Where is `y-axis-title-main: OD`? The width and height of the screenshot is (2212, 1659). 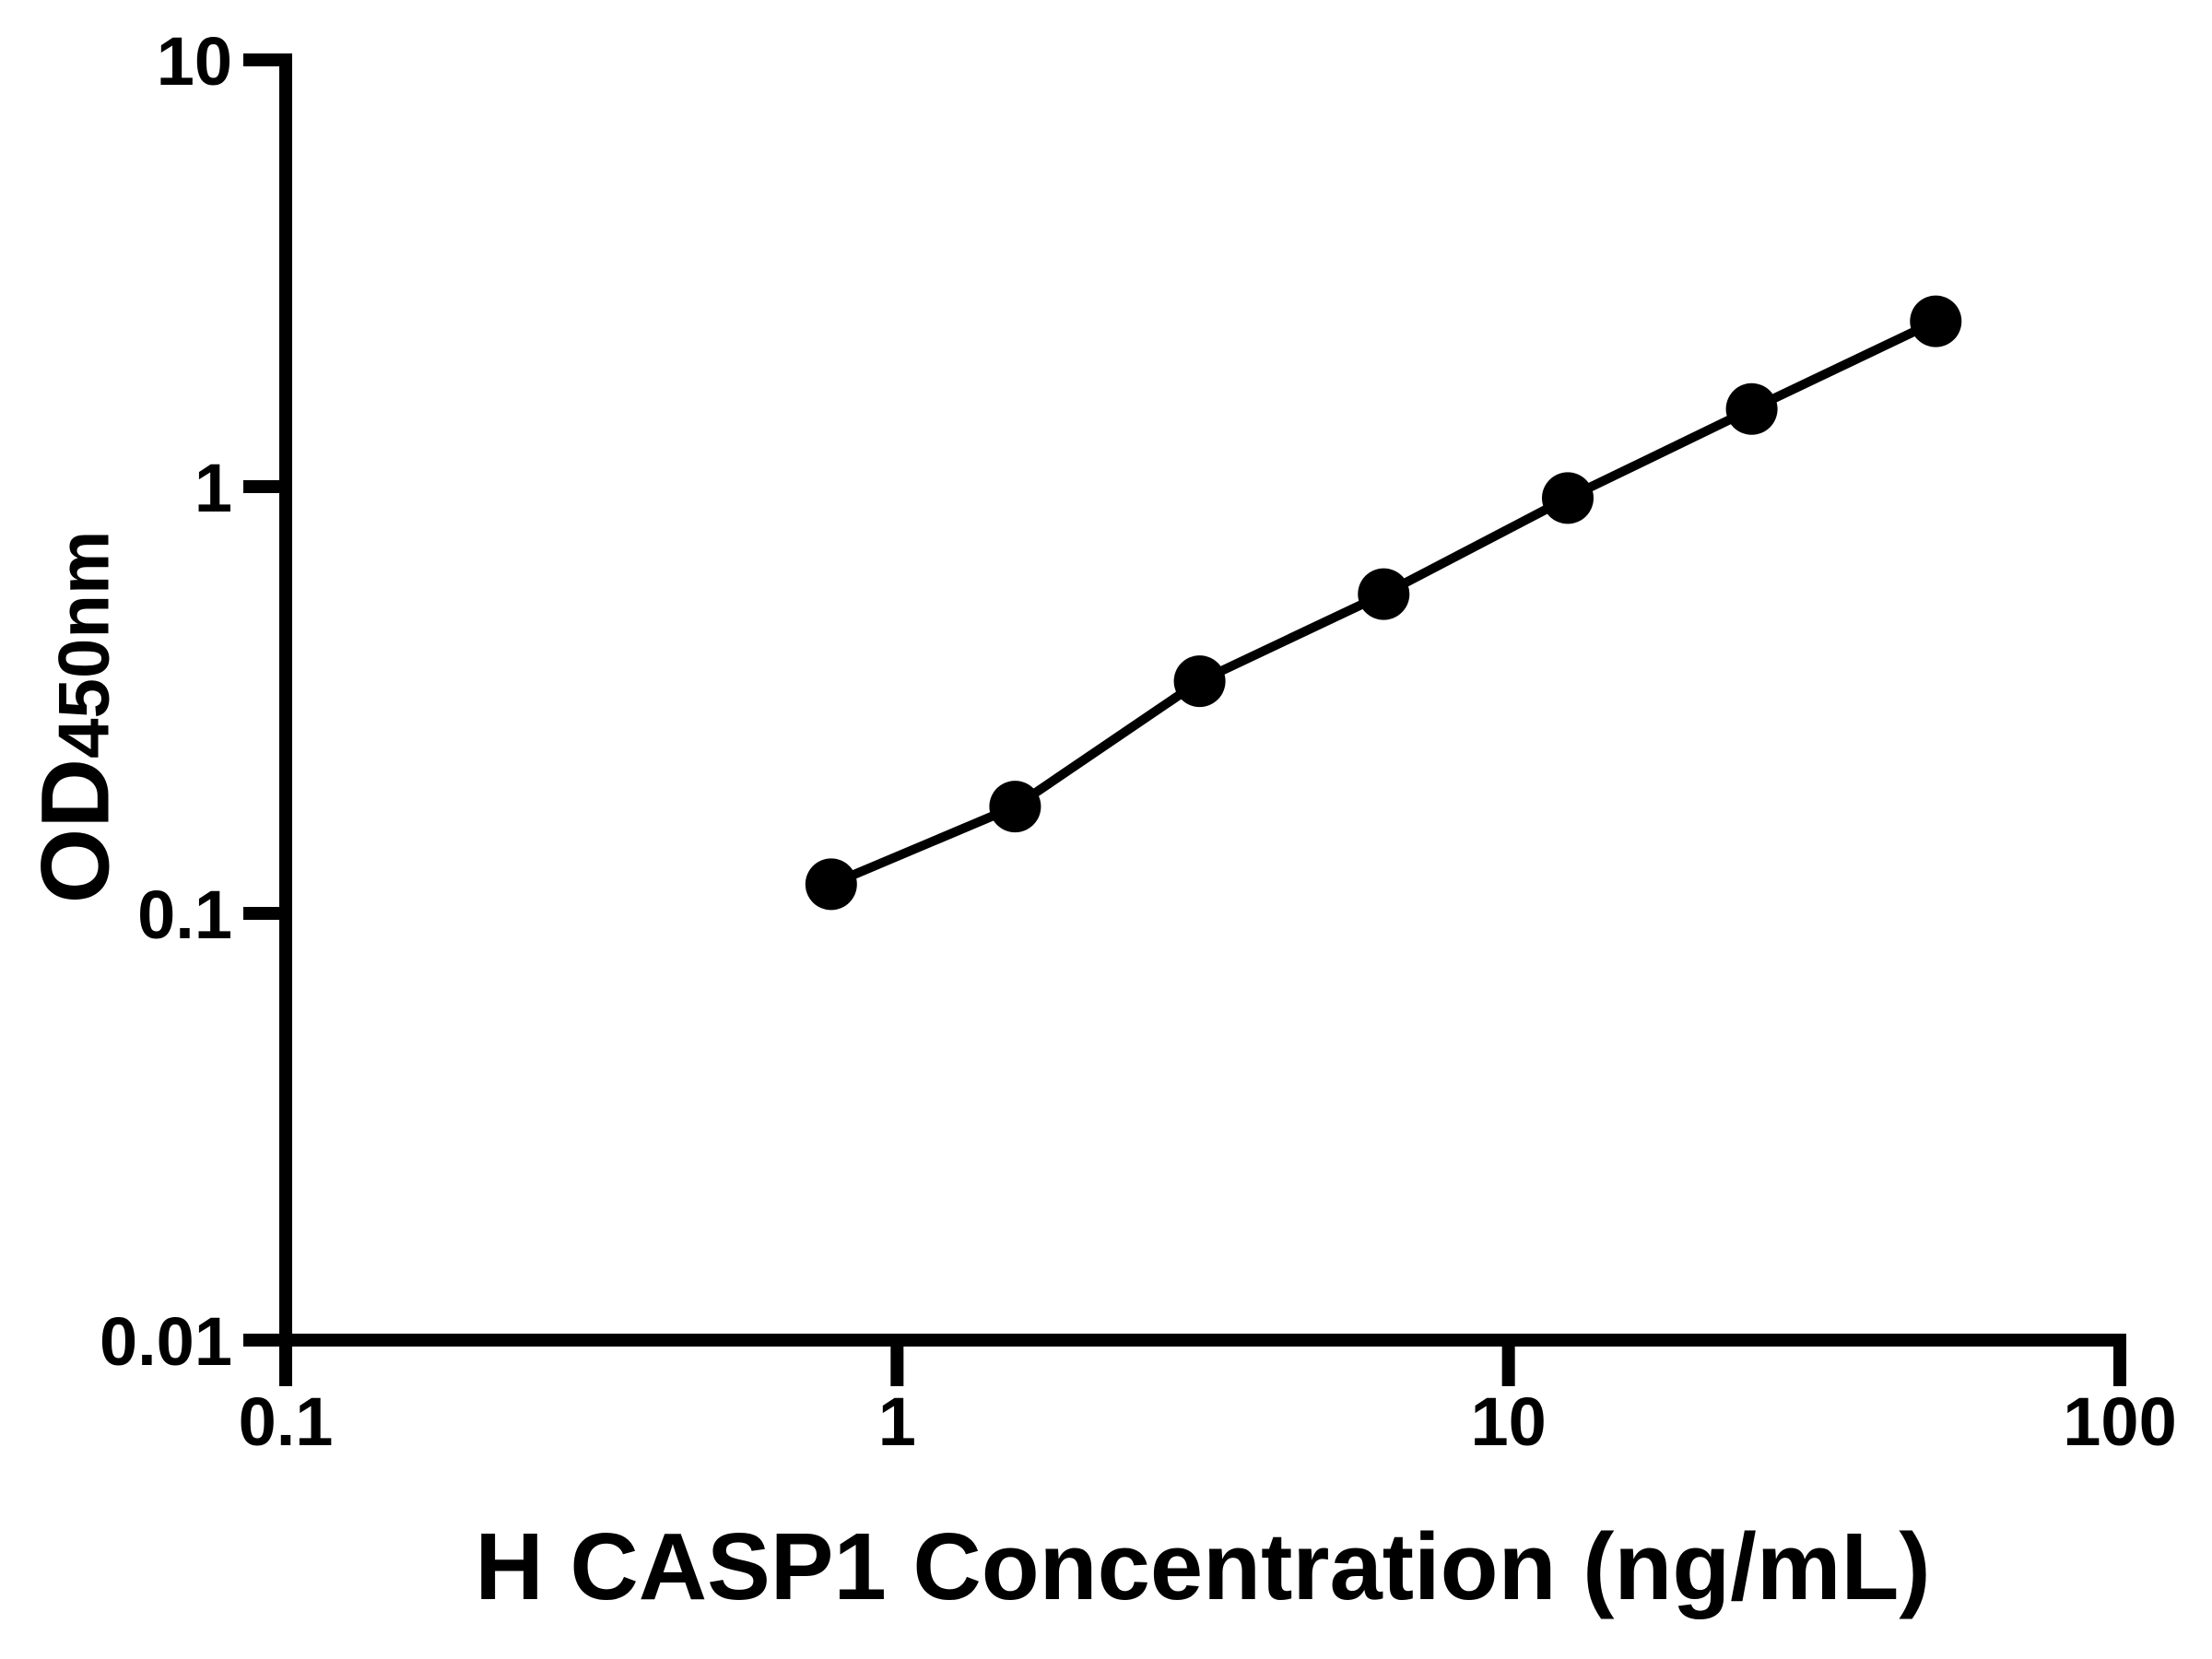 y-axis-title-main: OD is located at coordinates (75, 831).